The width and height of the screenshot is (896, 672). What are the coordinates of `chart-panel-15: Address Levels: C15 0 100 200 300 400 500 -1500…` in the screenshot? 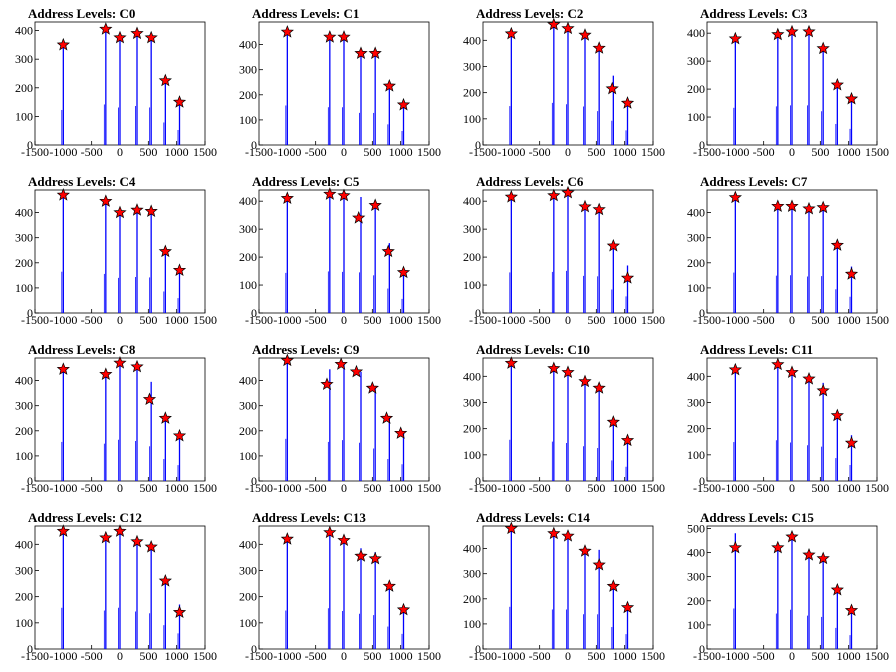 It's located at (784, 588).